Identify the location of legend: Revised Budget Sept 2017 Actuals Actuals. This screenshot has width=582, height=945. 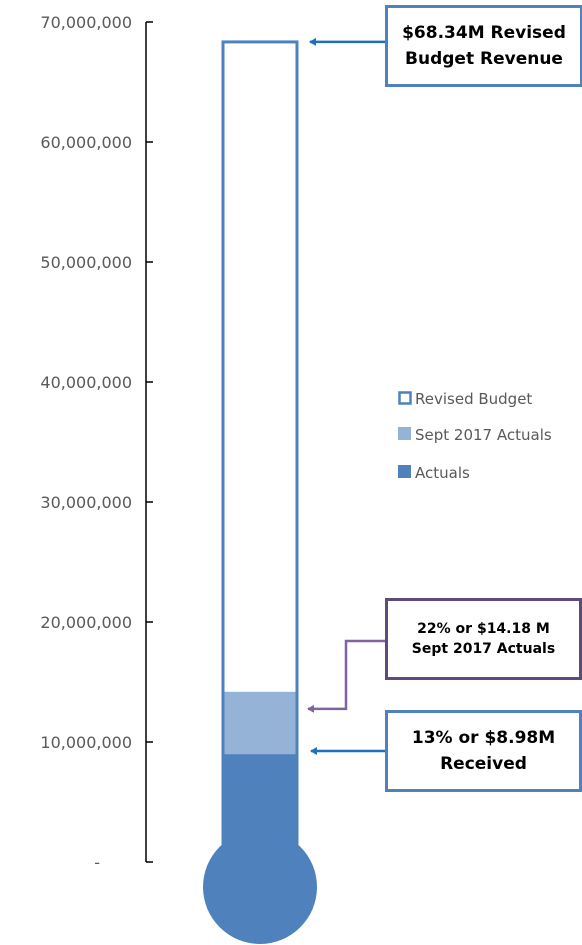
(475, 436).